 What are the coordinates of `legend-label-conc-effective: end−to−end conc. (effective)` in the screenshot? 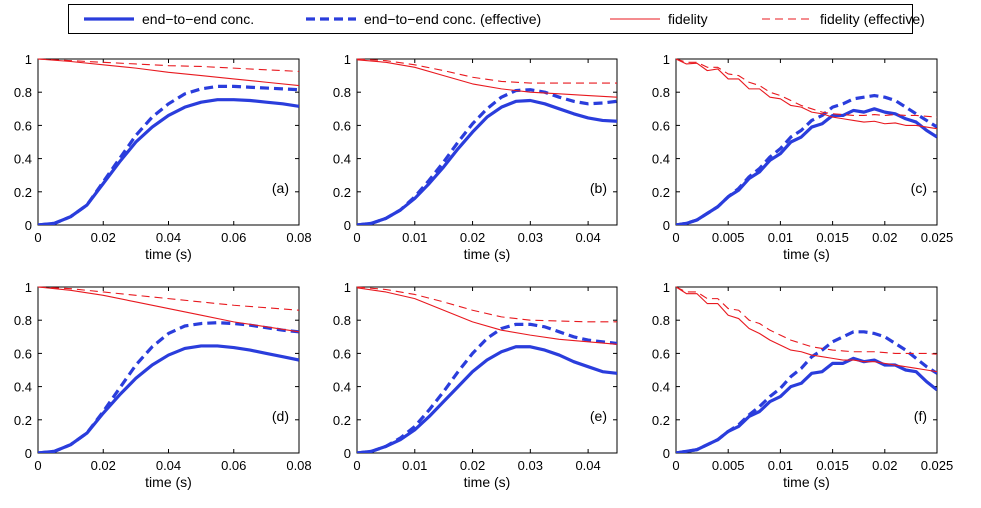 It's located at (452, 19).